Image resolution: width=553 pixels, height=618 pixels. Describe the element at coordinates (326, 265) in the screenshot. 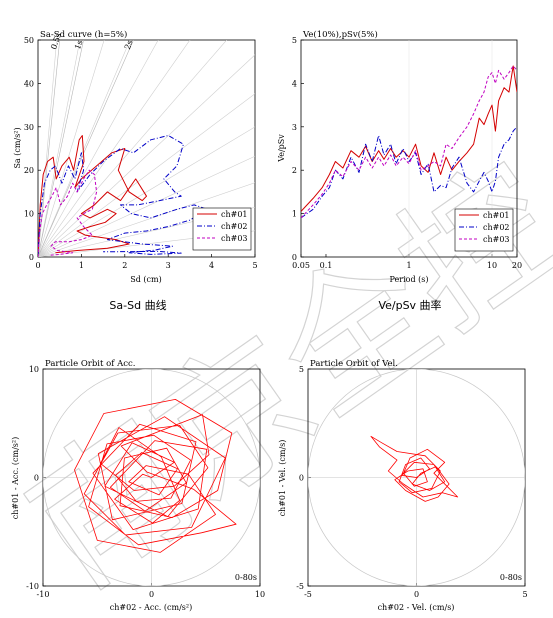

I see `x-tick-label: 0.1` at that location.